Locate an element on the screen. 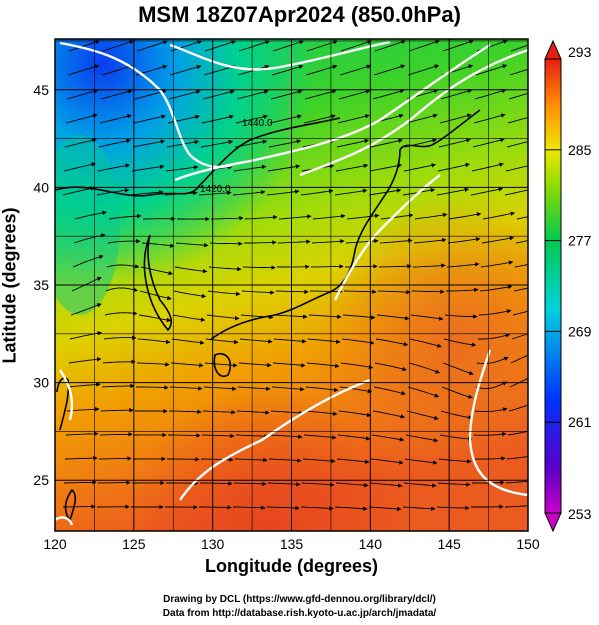 This screenshot has width=599, height=625. y-tick-label: 40 is located at coordinates (41, 187).